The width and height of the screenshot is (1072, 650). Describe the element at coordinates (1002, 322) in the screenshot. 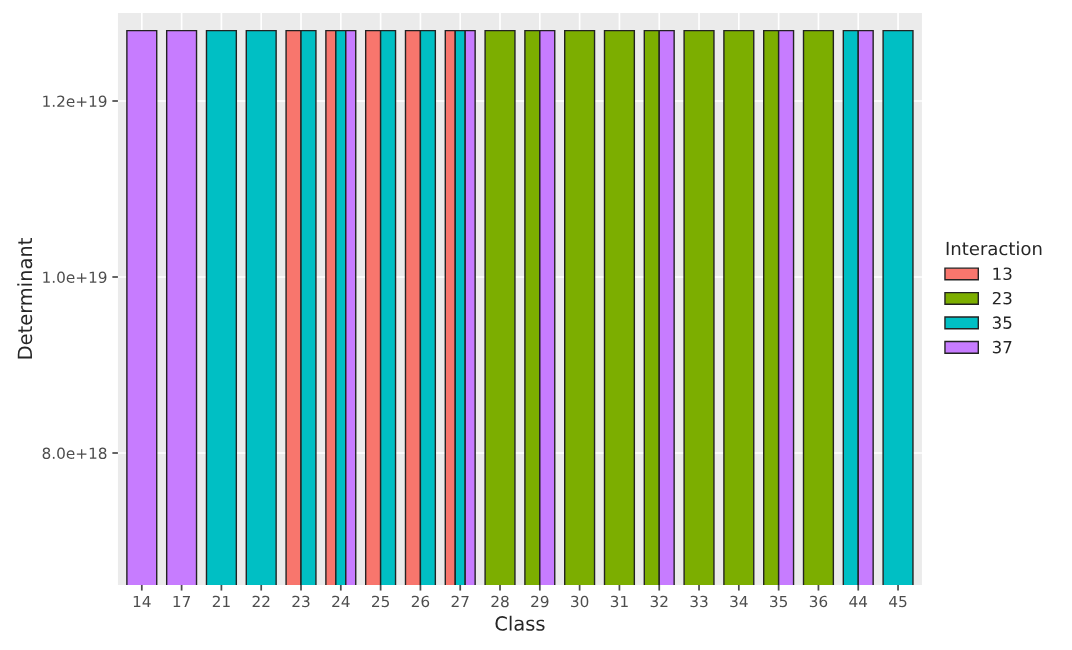

I see `legend-label: 35` at that location.